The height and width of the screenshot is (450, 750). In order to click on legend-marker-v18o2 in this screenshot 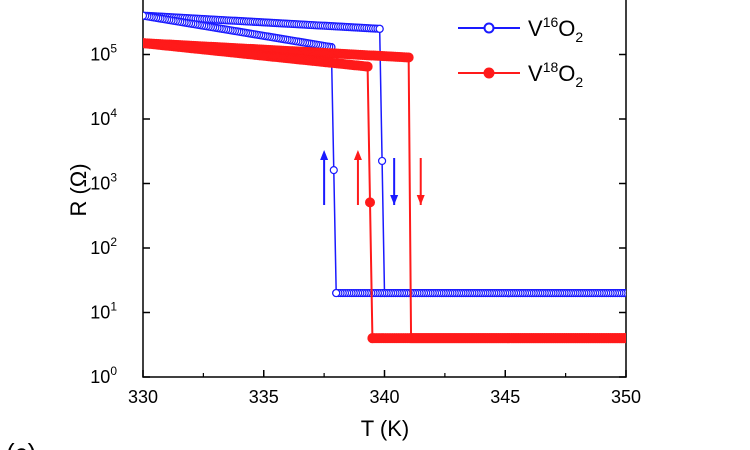, I will do `click(489, 73)`.